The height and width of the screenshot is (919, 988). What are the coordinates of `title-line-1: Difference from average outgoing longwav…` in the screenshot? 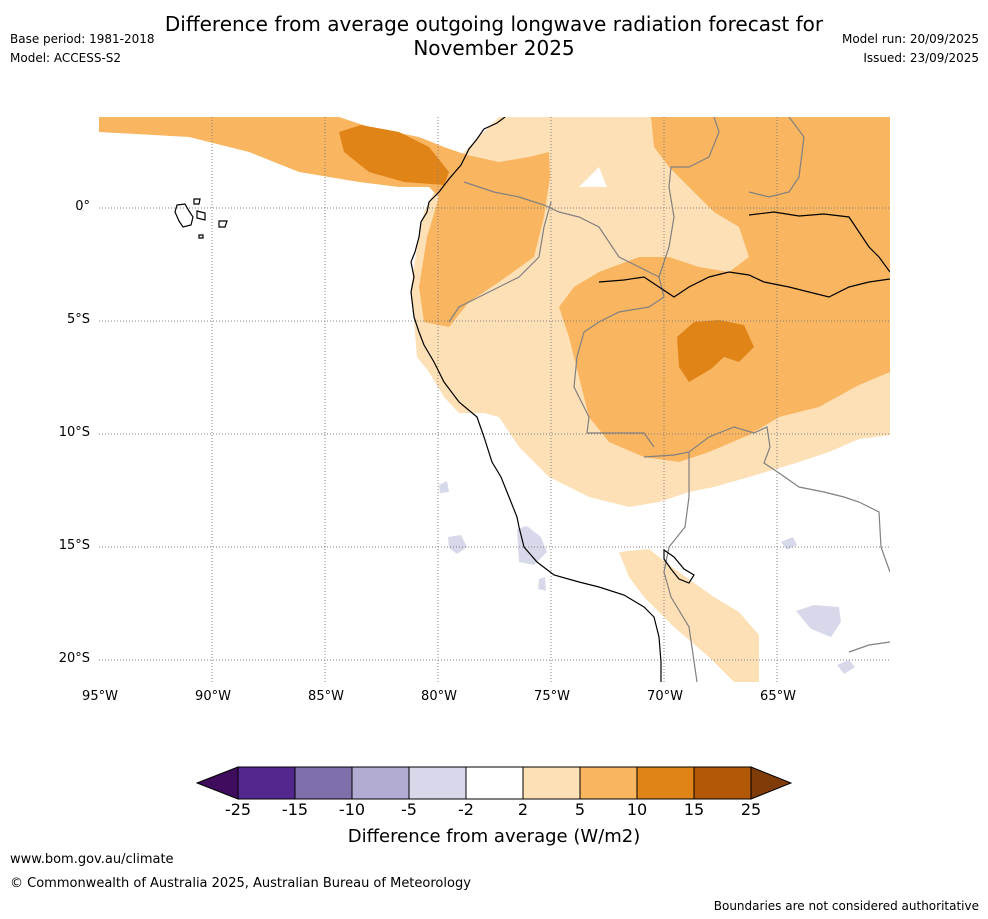 It's located at (494, 24).